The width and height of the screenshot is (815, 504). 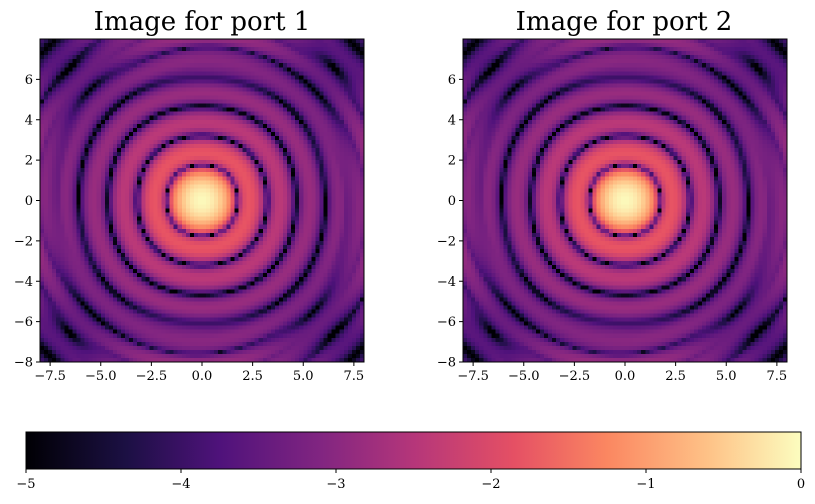 I want to click on panel-2-xtick-label: −5.0, so click(x=524, y=376).